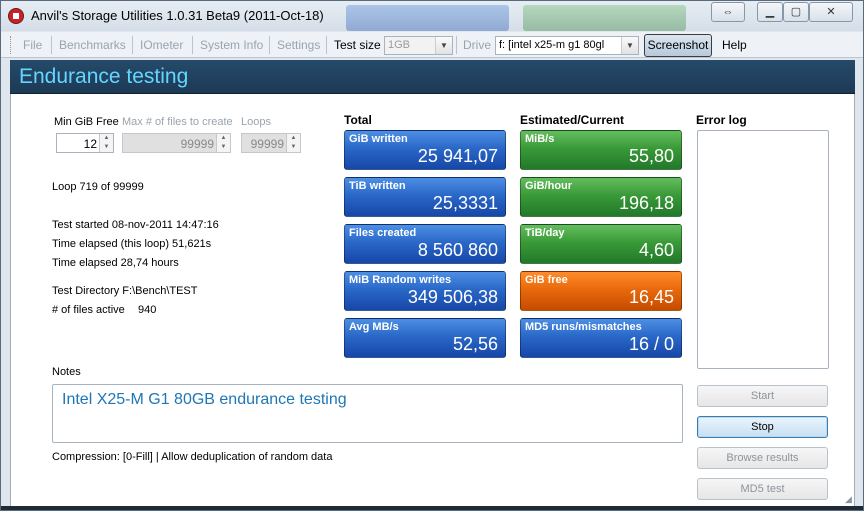 This screenshot has width=864, height=511. Describe the element at coordinates (66, 372) in the screenshot. I see `notes-label: Notes` at that location.